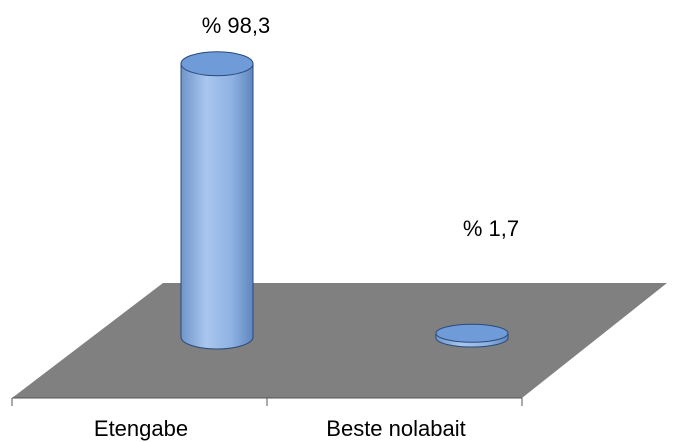 The width and height of the screenshot is (673, 442). Describe the element at coordinates (141, 428) in the screenshot. I see `category-label: Etengabe` at that location.